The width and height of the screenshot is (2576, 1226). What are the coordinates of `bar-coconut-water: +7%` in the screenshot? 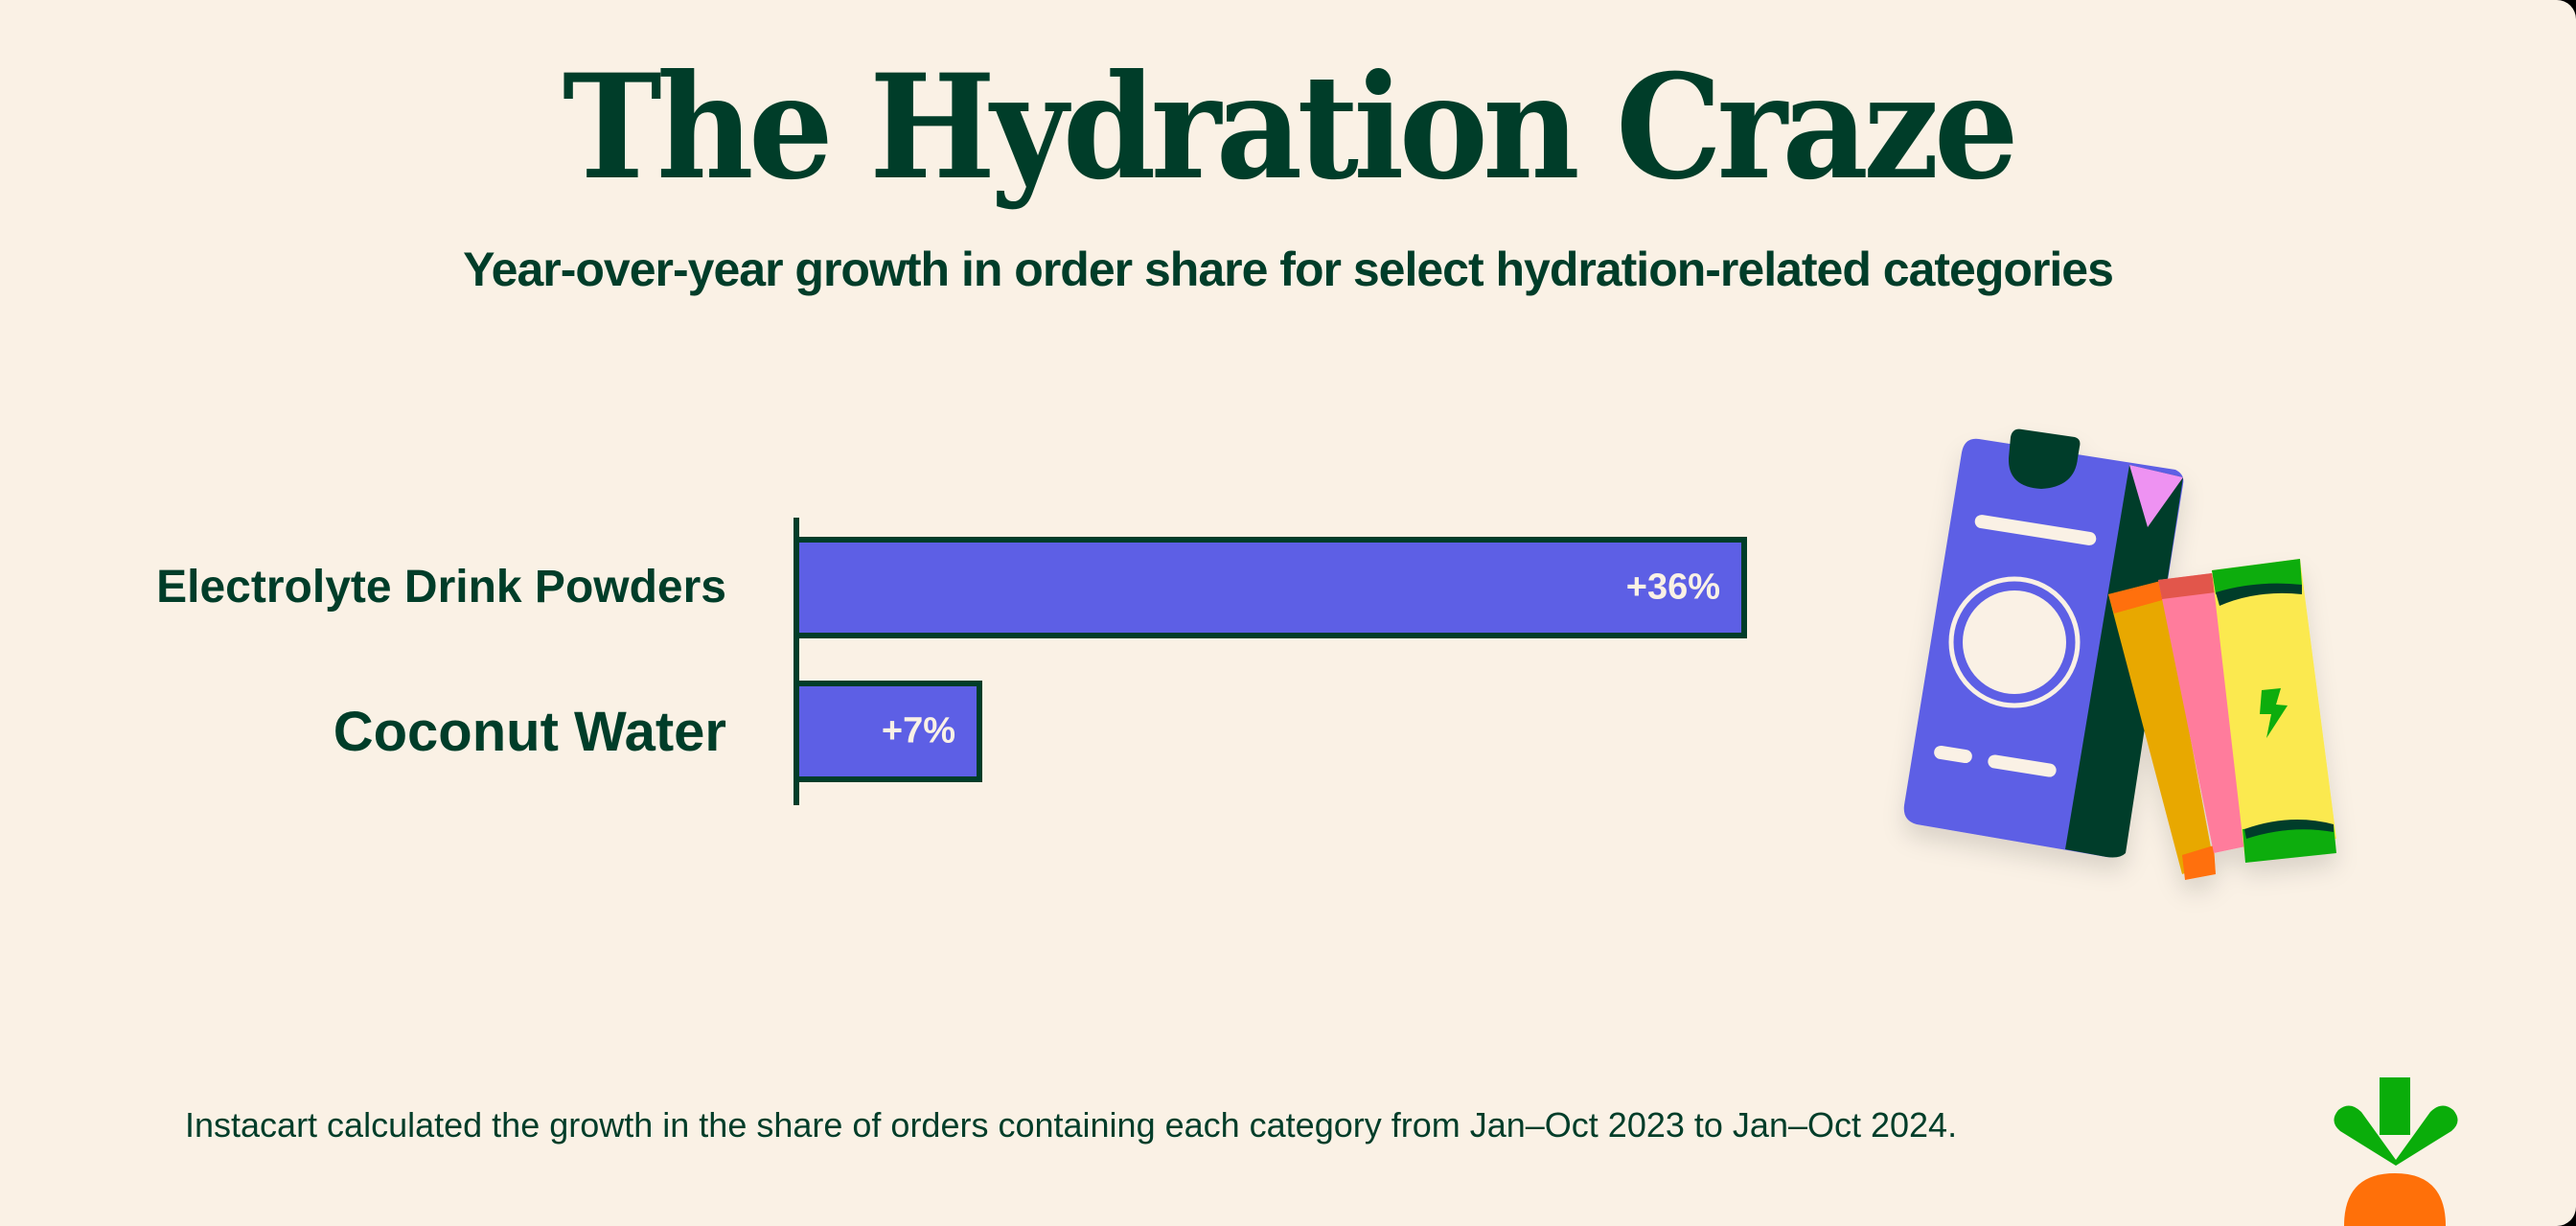 It's located at (888, 731).